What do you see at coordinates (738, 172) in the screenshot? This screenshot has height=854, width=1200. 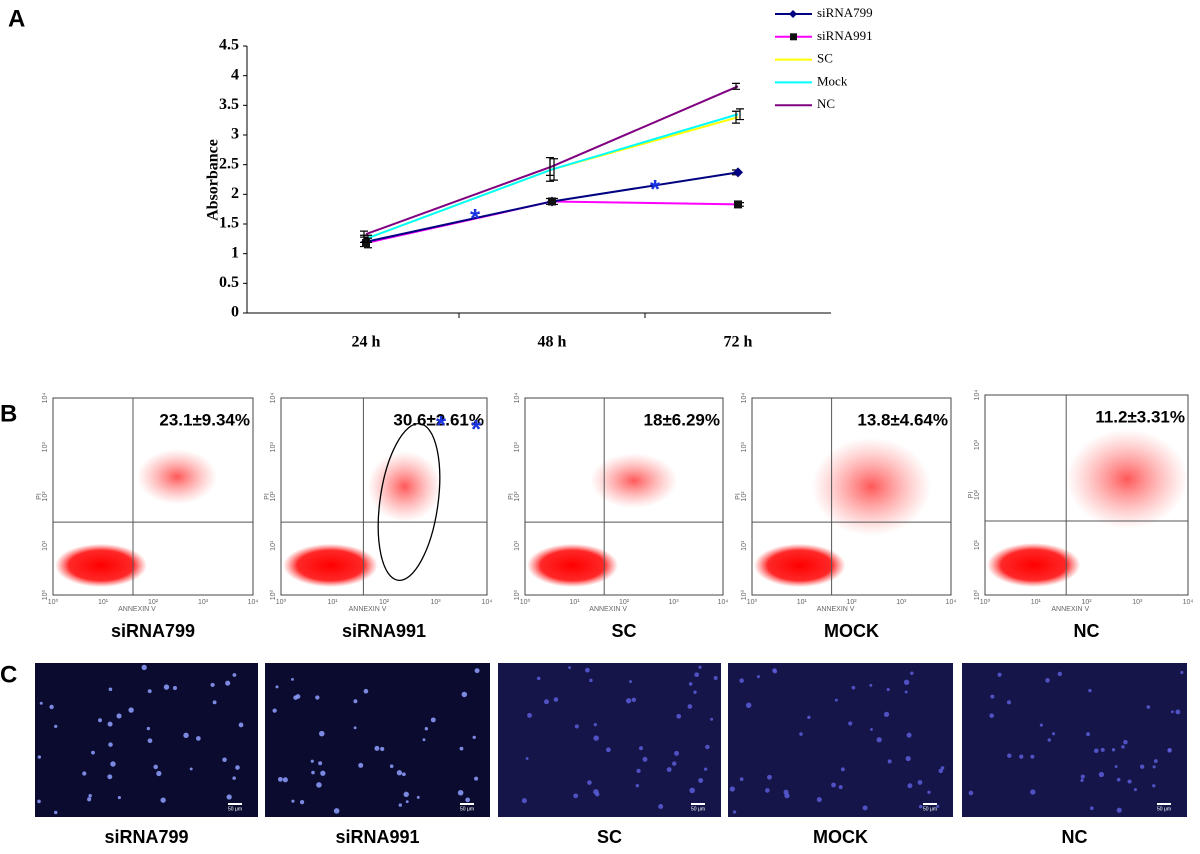 I see `marker` at bounding box center [738, 172].